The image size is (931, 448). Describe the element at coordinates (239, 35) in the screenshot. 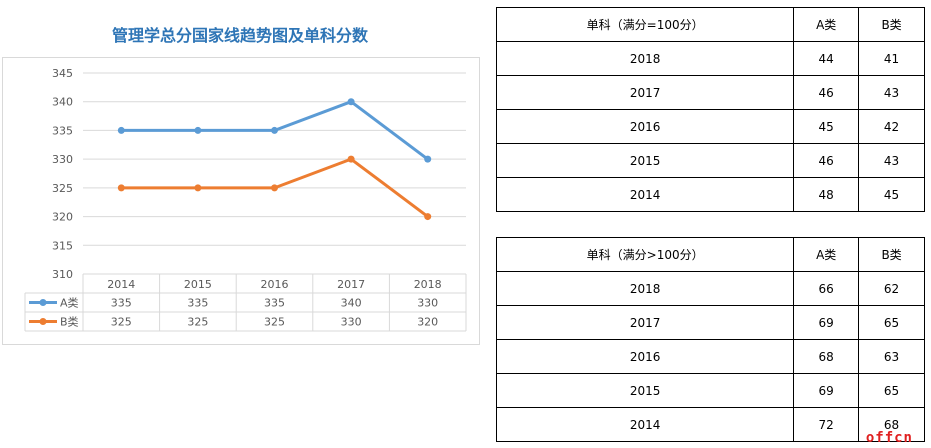

I see `chart-title: 管理学总分国家线趋势图及单科分数` at that location.